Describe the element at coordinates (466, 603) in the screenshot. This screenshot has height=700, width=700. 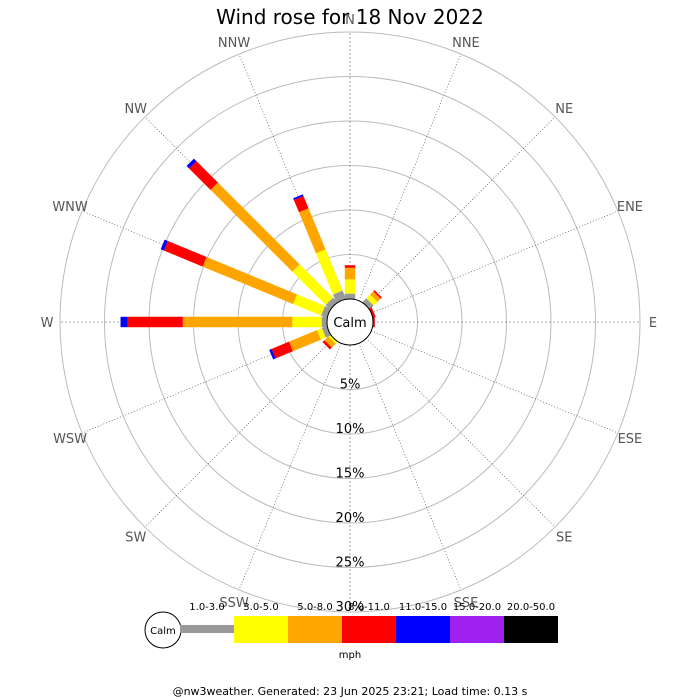
I see `direction-label-sse: SSE` at that location.